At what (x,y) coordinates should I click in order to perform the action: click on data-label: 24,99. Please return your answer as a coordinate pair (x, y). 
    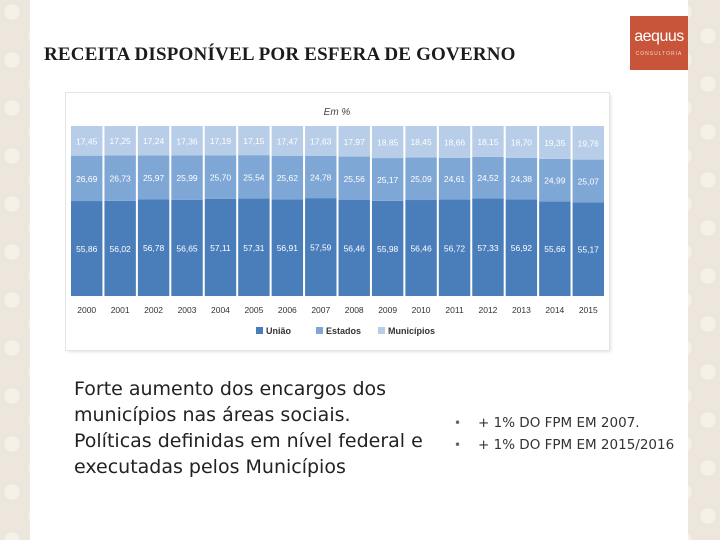
    Looking at the image, I should click on (555, 181).